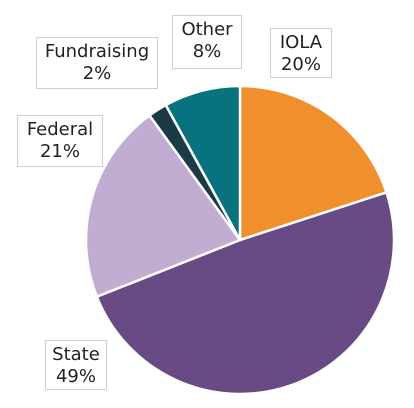 The height and width of the screenshot is (408, 414). What do you see at coordinates (59, 151) in the screenshot?
I see `slice-label-value: 21%` at bounding box center [59, 151].